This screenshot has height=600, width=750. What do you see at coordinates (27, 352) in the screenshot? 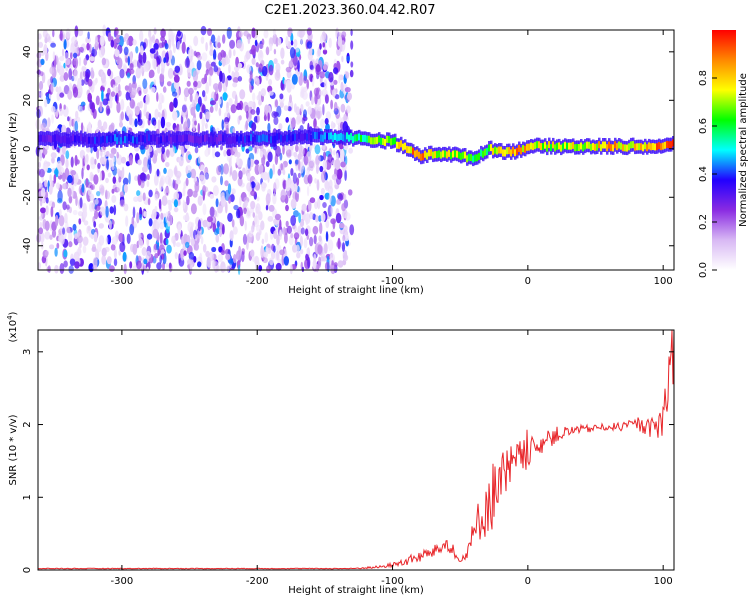
I see `y-tick-label: 3` at bounding box center [27, 352].